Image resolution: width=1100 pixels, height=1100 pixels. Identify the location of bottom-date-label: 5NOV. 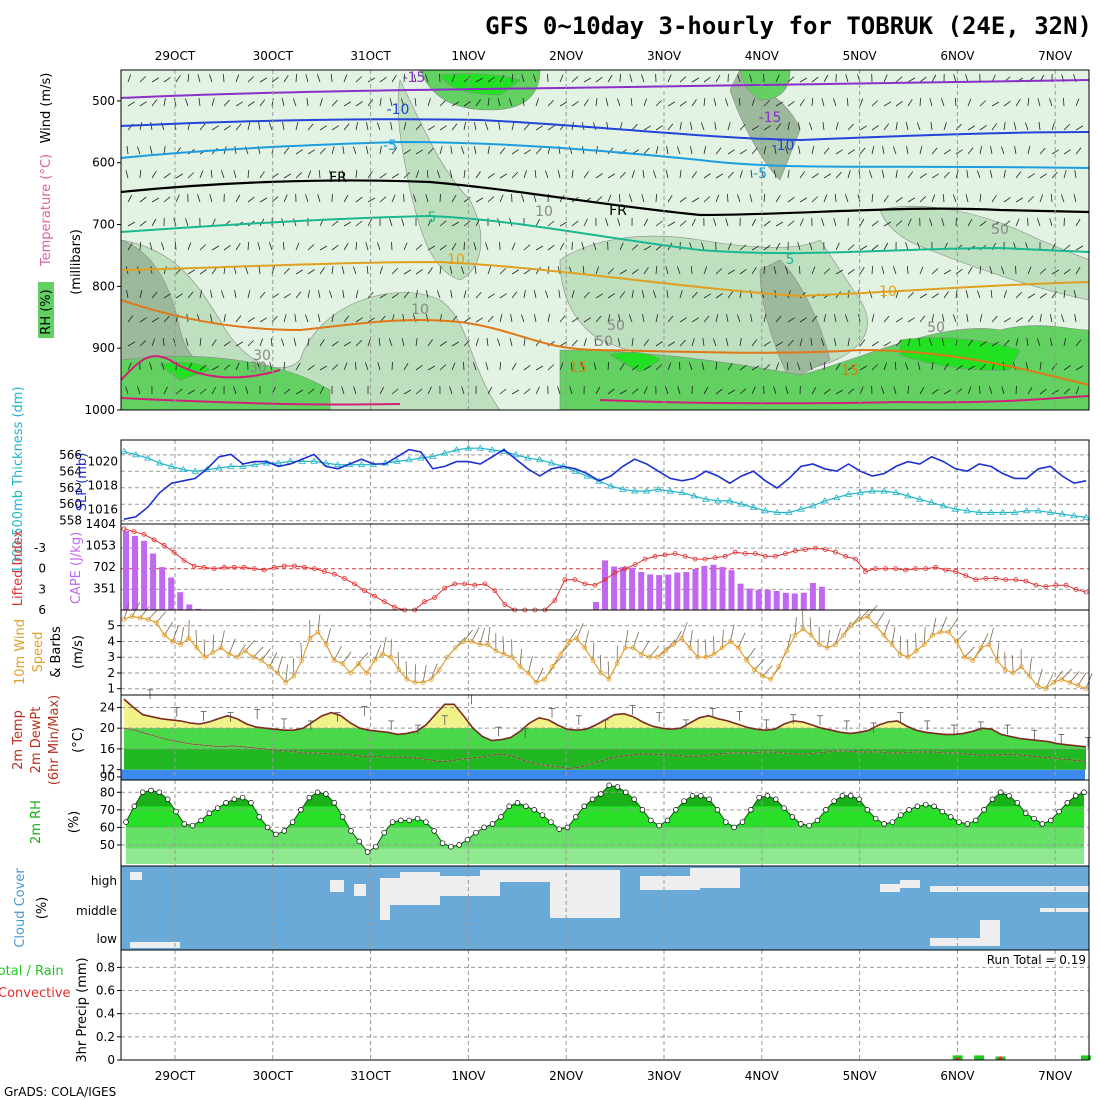
(860, 1076).